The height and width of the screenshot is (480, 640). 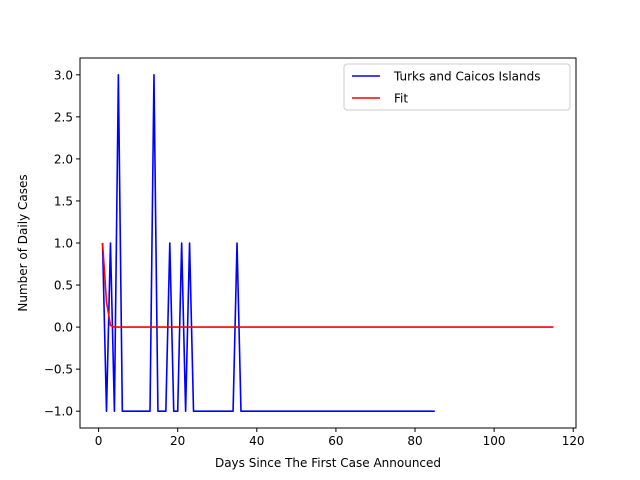 I want to click on legend-label: Turks and Caicos Islands, so click(x=466, y=77).